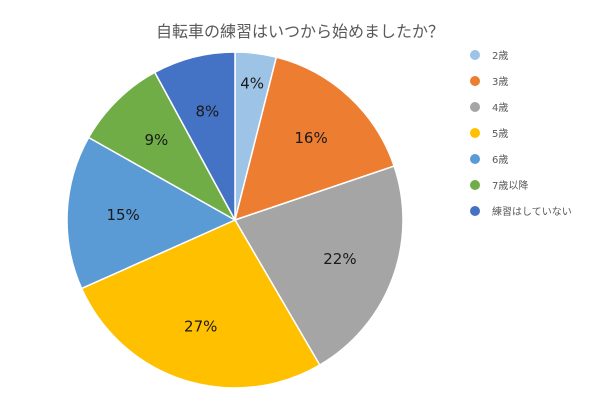 The height and width of the screenshot is (409, 600). Describe the element at coordinates (521, 81) in the screenshot. I see `legend-item-2: 3歳` at that location.